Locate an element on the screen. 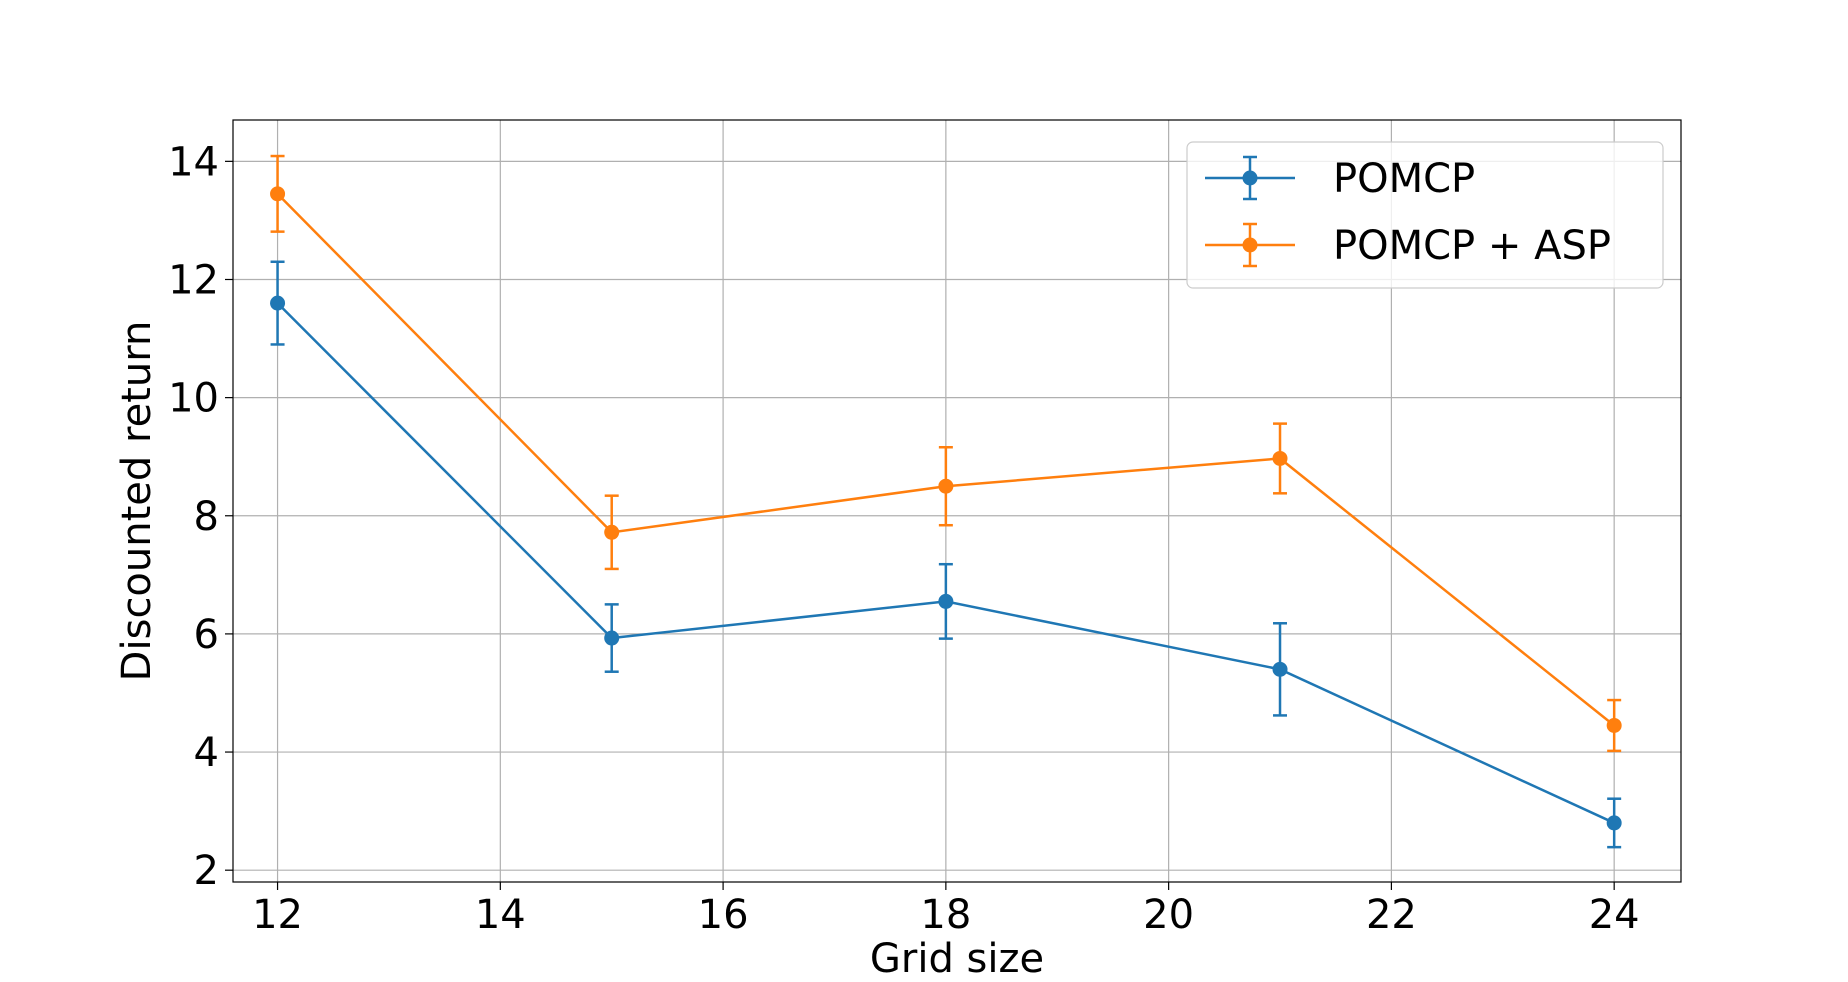  x-tick-label: 16 is located at coordinates (723, 915).